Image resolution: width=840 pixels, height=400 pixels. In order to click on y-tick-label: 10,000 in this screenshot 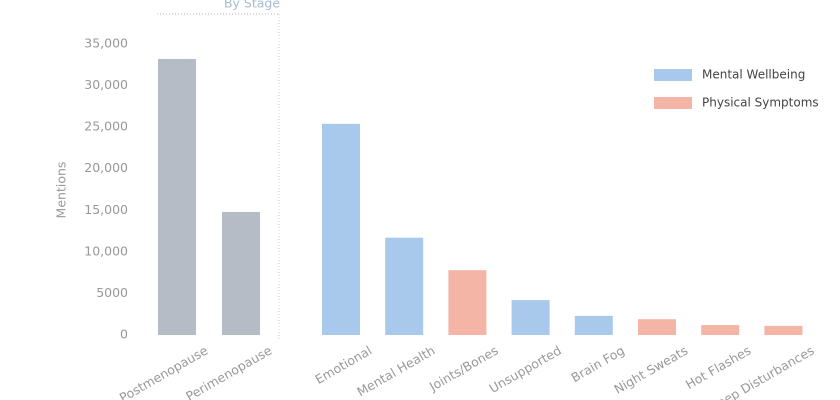, I will do `click(106, 250)`.